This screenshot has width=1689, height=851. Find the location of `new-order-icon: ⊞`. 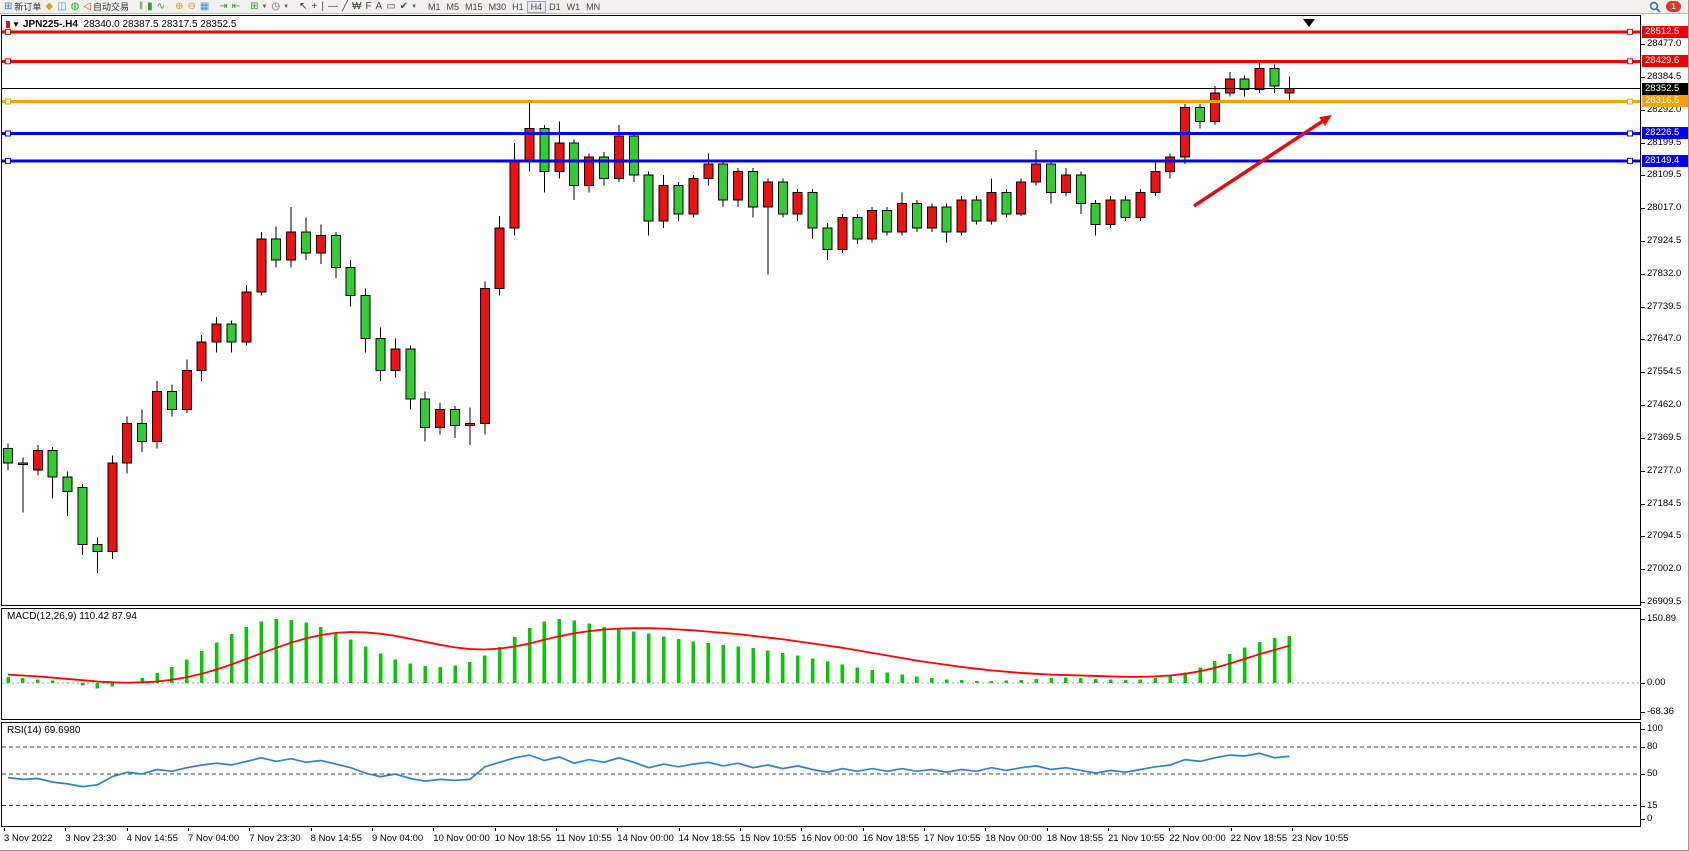

new-order-icon: ⊞ is located at coordinates (8, 6).